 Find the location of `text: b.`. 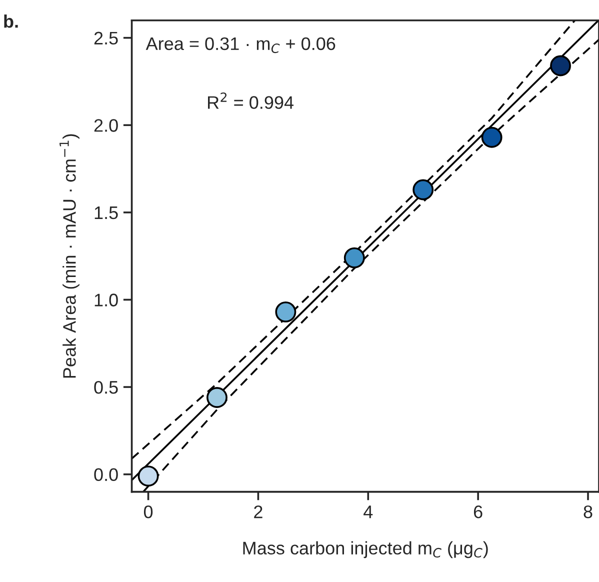

text: b. is located at coordinates (11, 21).